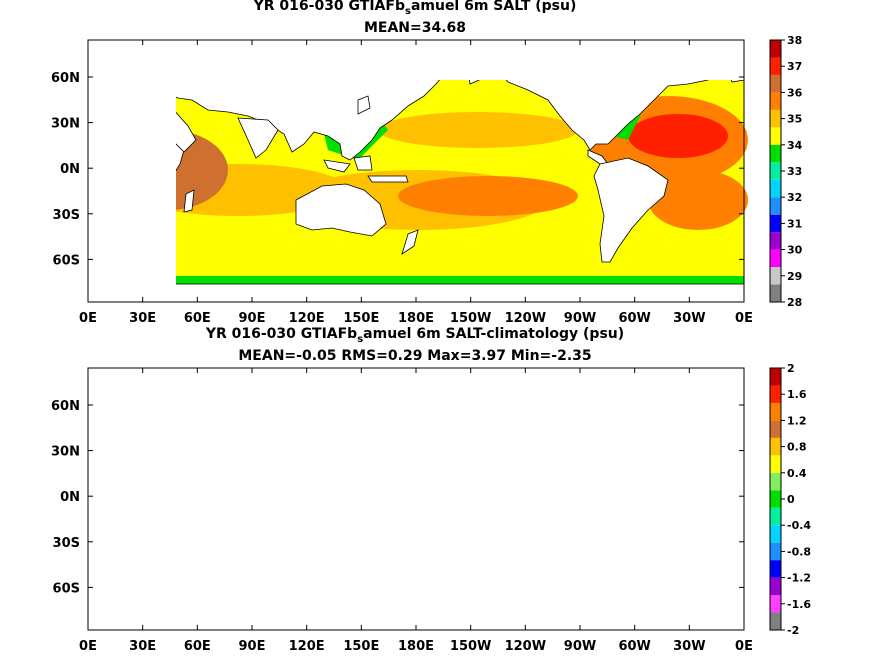 The height and width of the screenshot is (656, 875). I want to click on colorbar-label: 0, so click(791, 499).